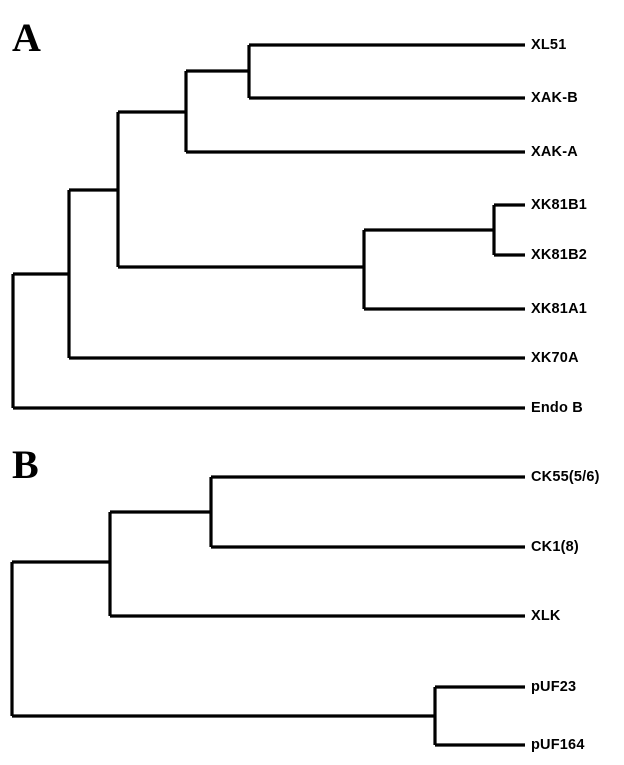  I want to click on tip-label-XAK-A: XAK-A, so click(554, 152).